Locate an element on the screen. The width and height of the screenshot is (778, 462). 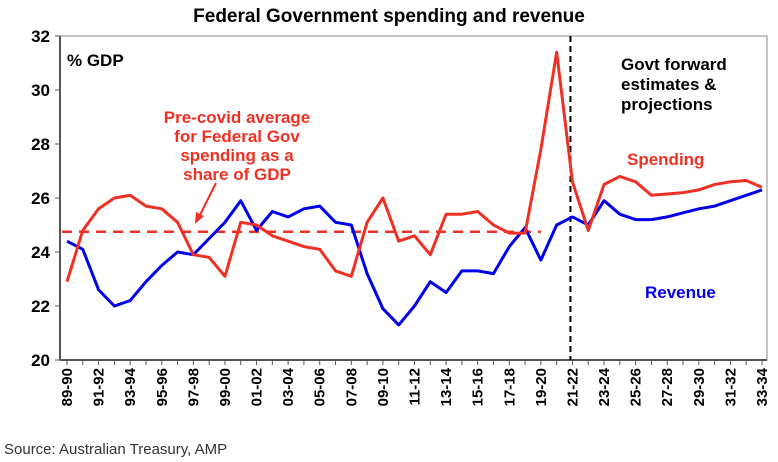
x-tick-label: 01-02 is located at coordinates (257, 387).